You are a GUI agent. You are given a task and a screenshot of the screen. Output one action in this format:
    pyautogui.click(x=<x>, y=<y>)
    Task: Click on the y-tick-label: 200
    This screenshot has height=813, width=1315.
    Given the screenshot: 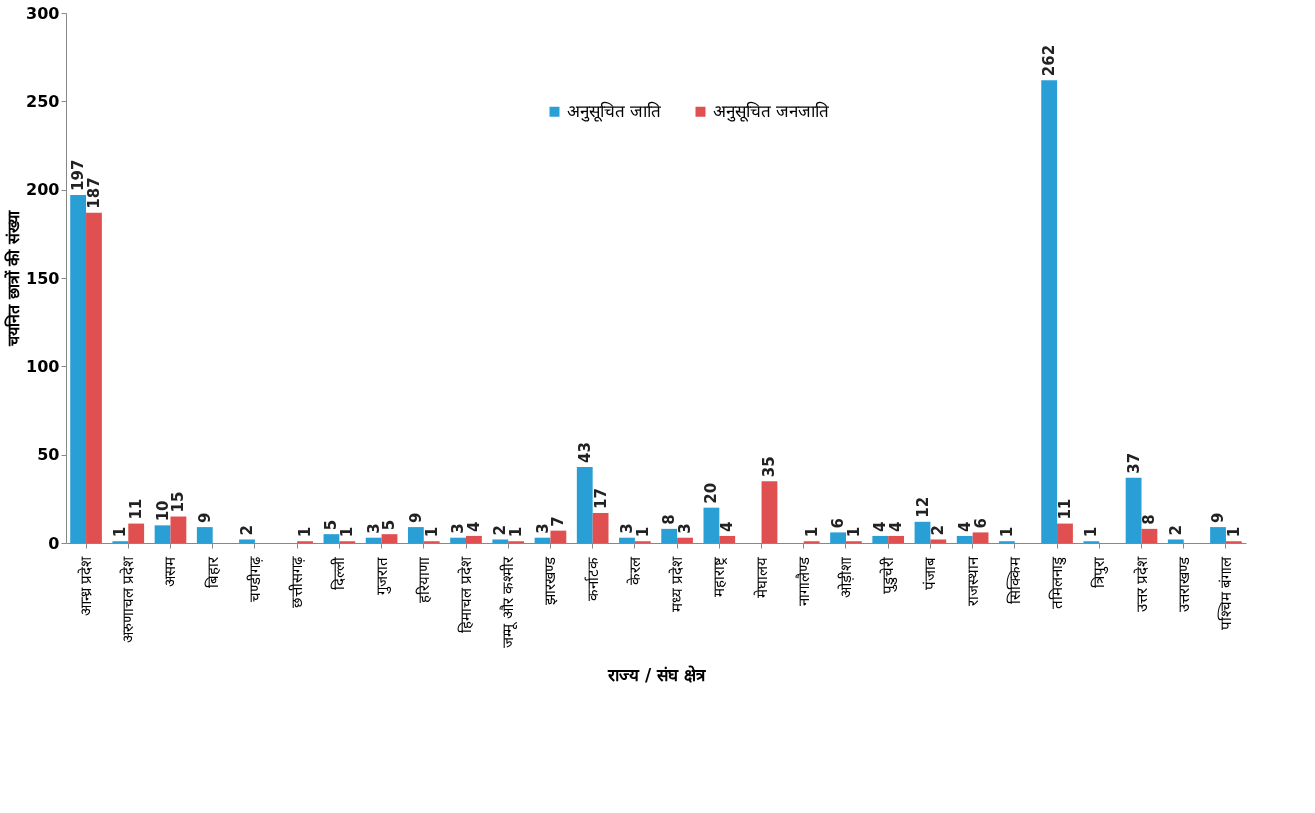 What is the action you would take?
    pyautogui.click(x=43, y=190)
    